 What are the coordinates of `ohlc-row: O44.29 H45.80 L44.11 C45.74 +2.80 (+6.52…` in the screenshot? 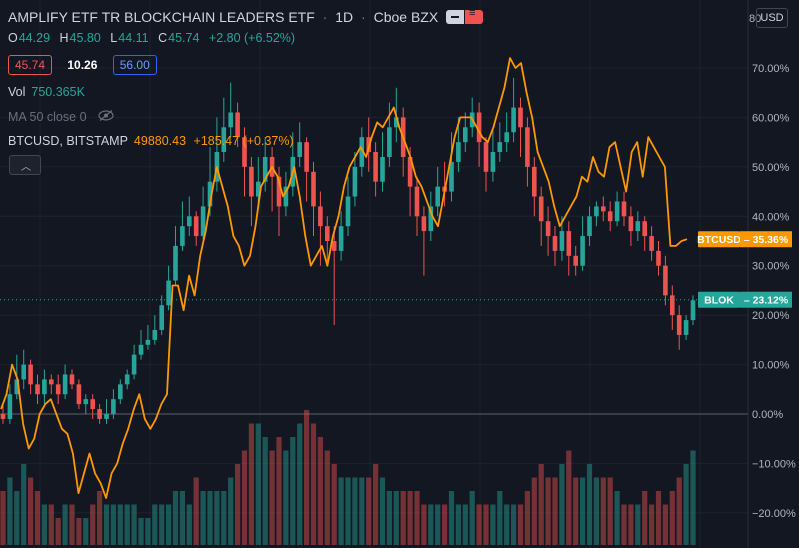 It's located at (154, 38).